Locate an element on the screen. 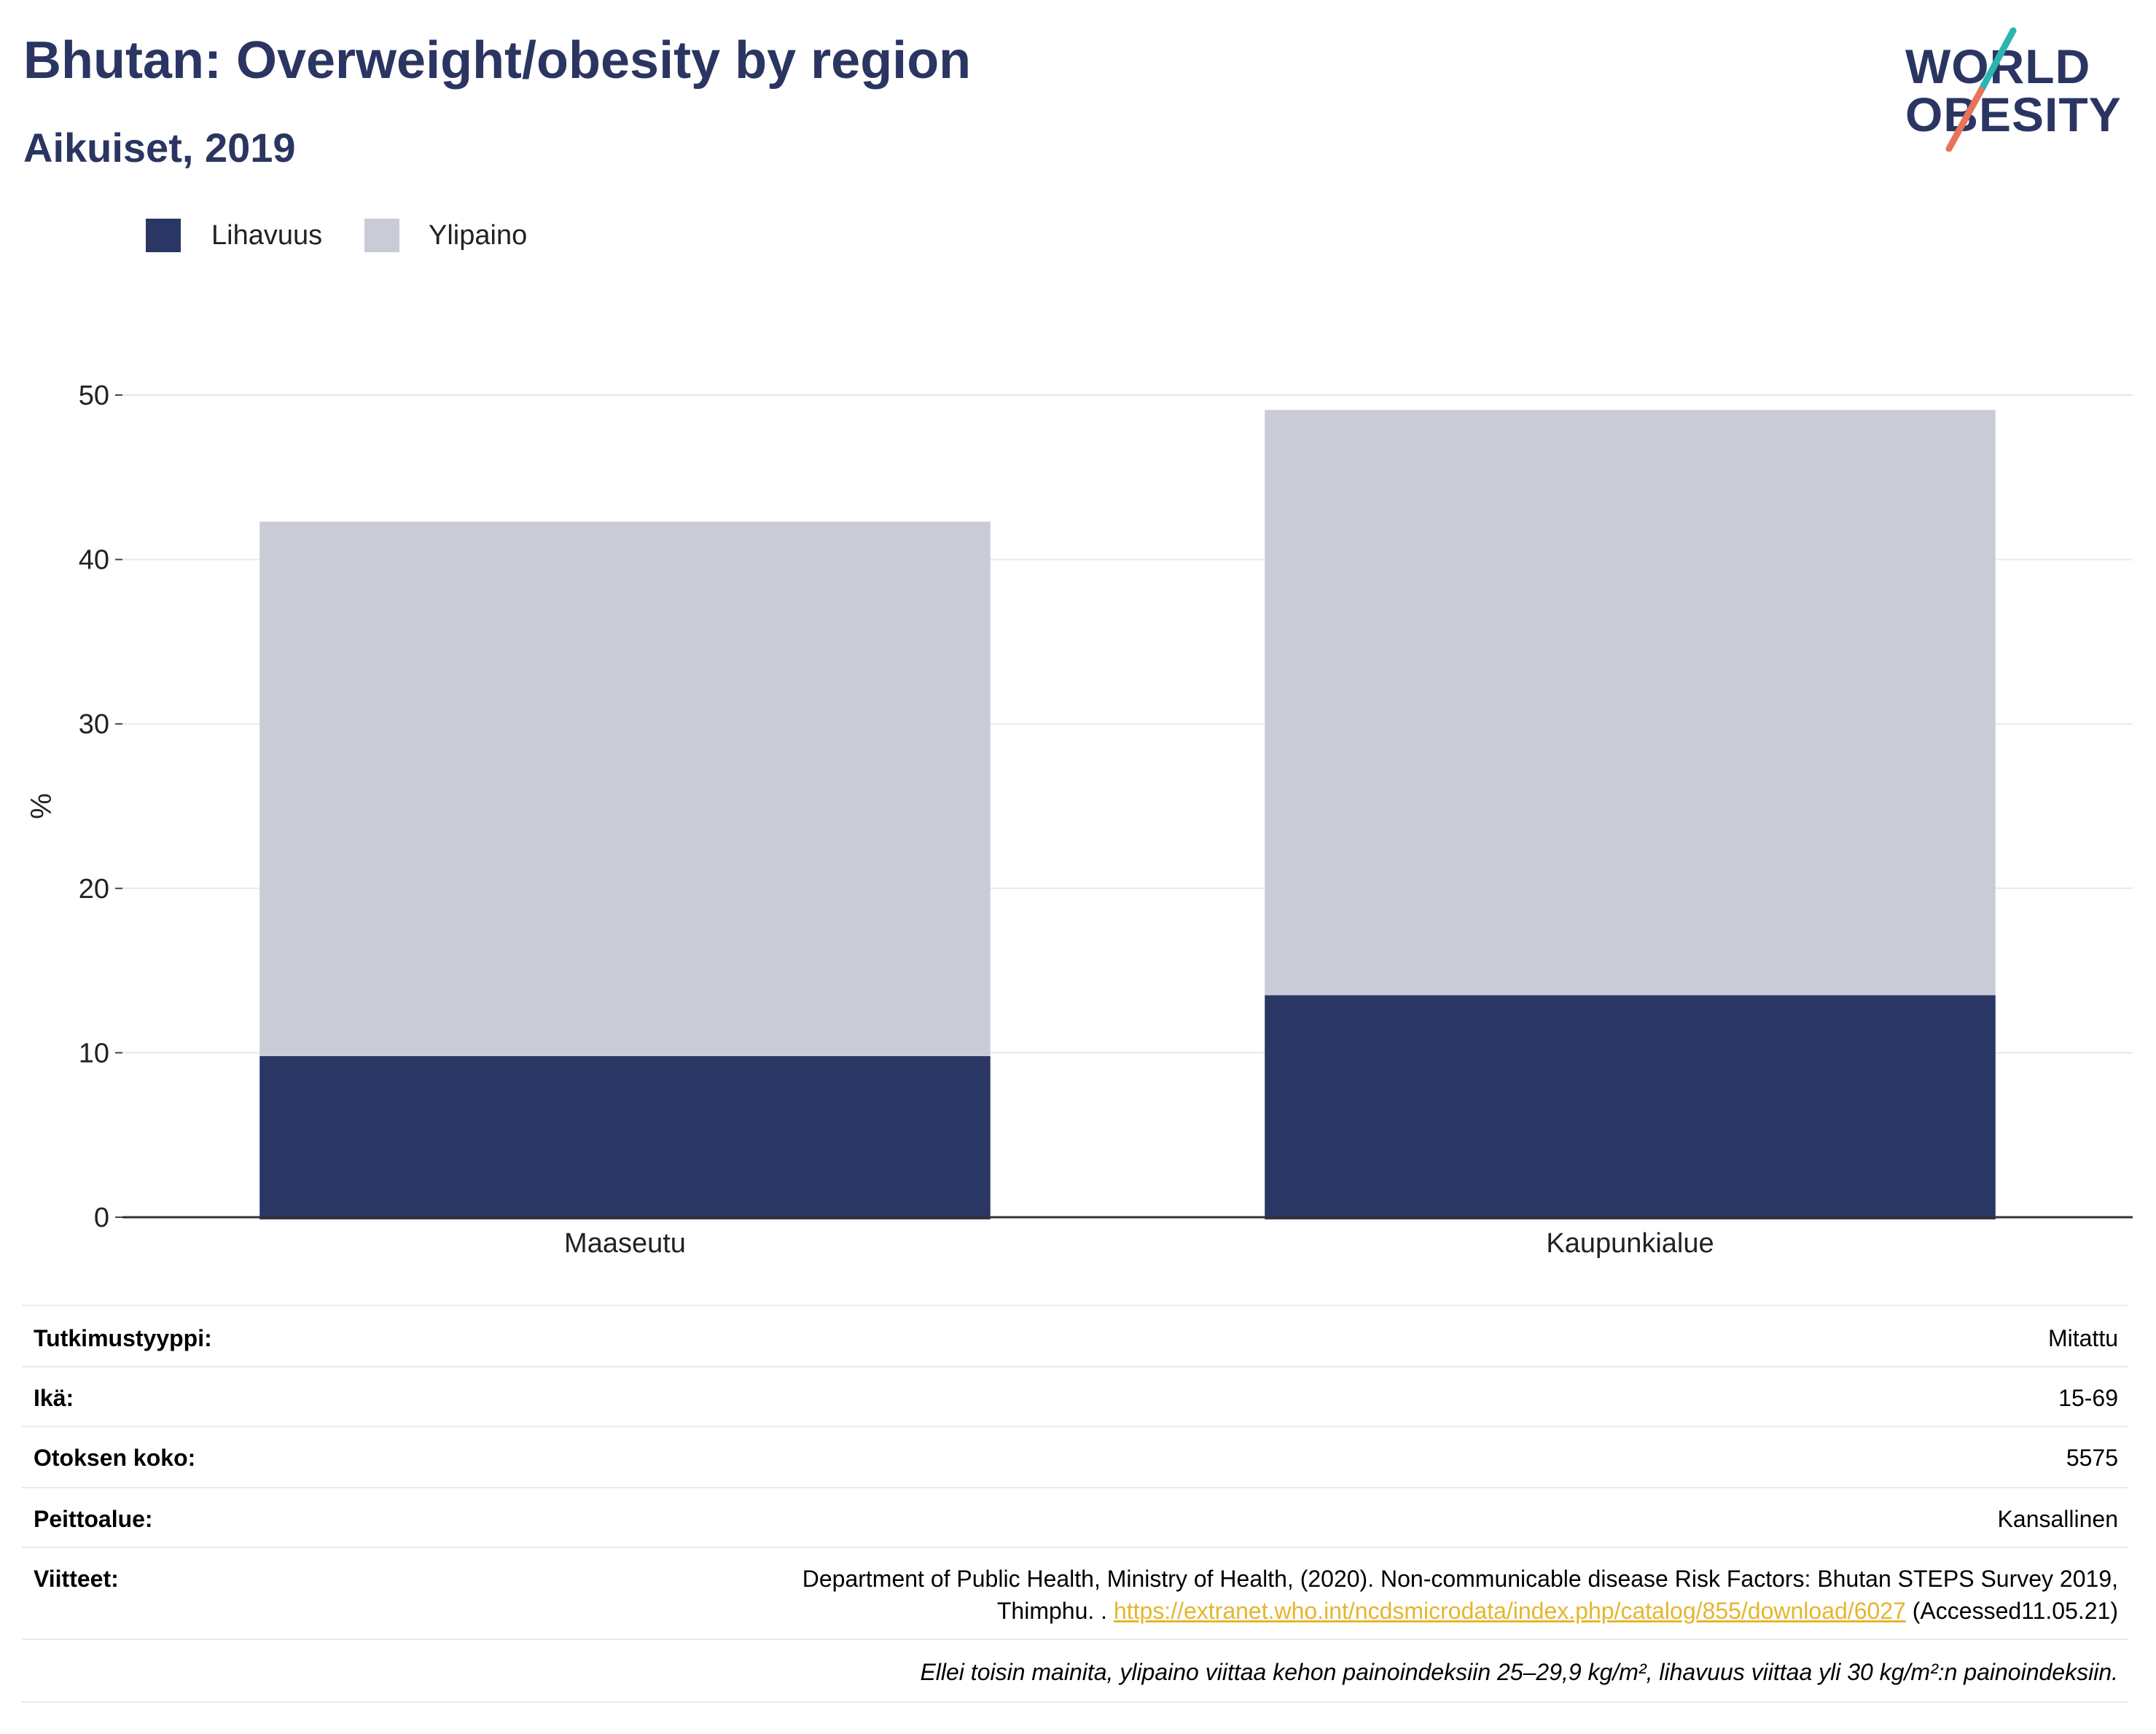 This screenshot has height=1734, width=2156. meta-value: 5575 is located at coordinates (2092, 1458).